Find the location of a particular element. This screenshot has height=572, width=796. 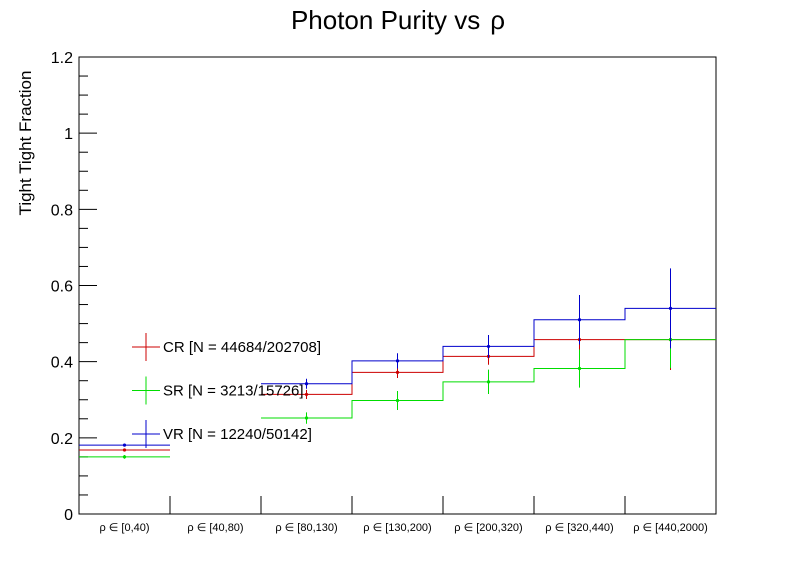

x-tick-label: ρ ∈ [200,320) is located at coordinates (488, 528).